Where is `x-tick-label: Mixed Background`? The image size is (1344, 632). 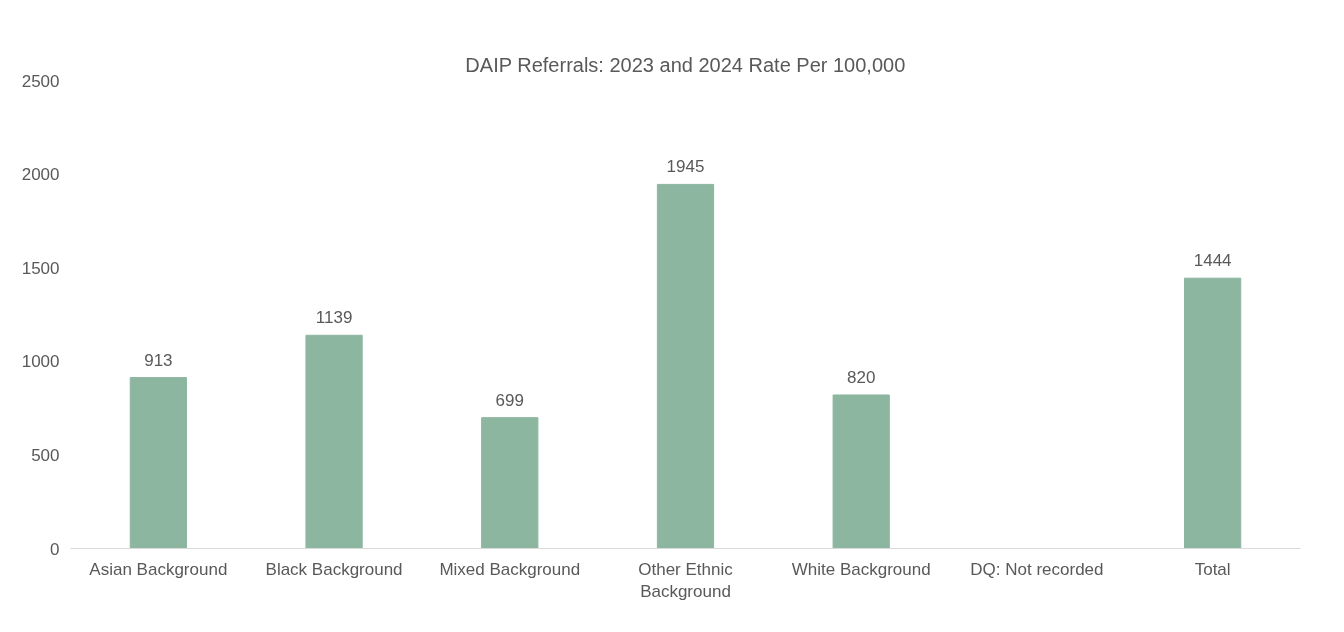
x-tick-label: Mixed Background is located at coordinates (510, 569).